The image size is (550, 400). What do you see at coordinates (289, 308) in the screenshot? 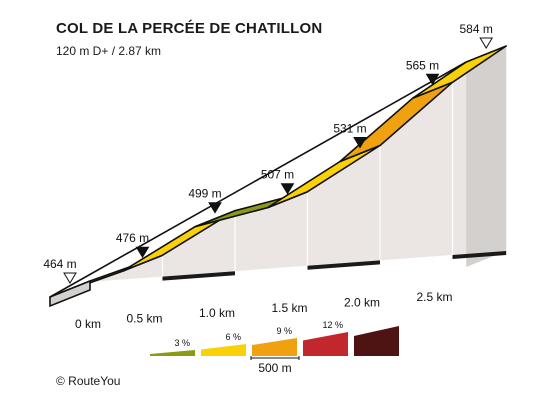
I see `x-tick-label: 1.5 km` at bounding box center [289, 308].